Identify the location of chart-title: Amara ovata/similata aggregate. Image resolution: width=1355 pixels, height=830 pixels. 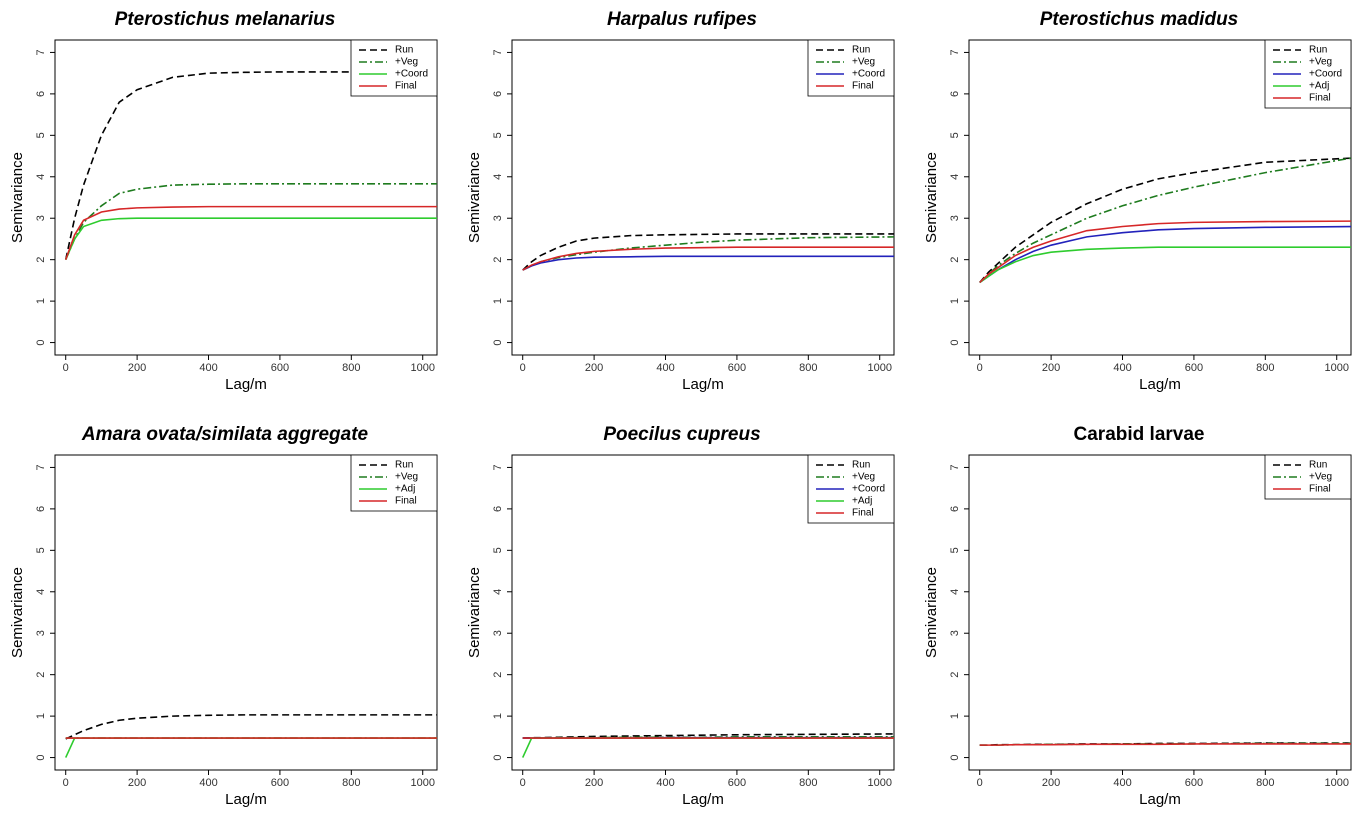
(225, 434).